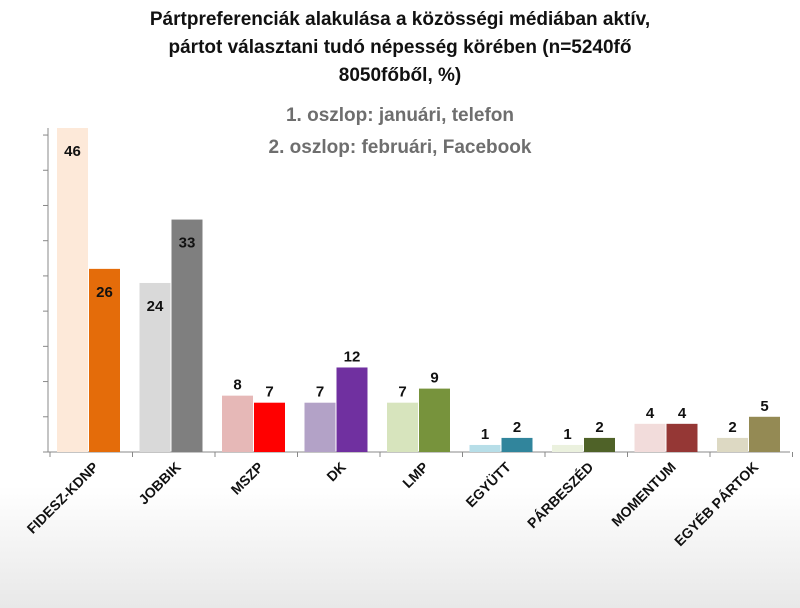 This screenshot has width=800, height=608. I want to click on category-label: DK, so click(336, 472).